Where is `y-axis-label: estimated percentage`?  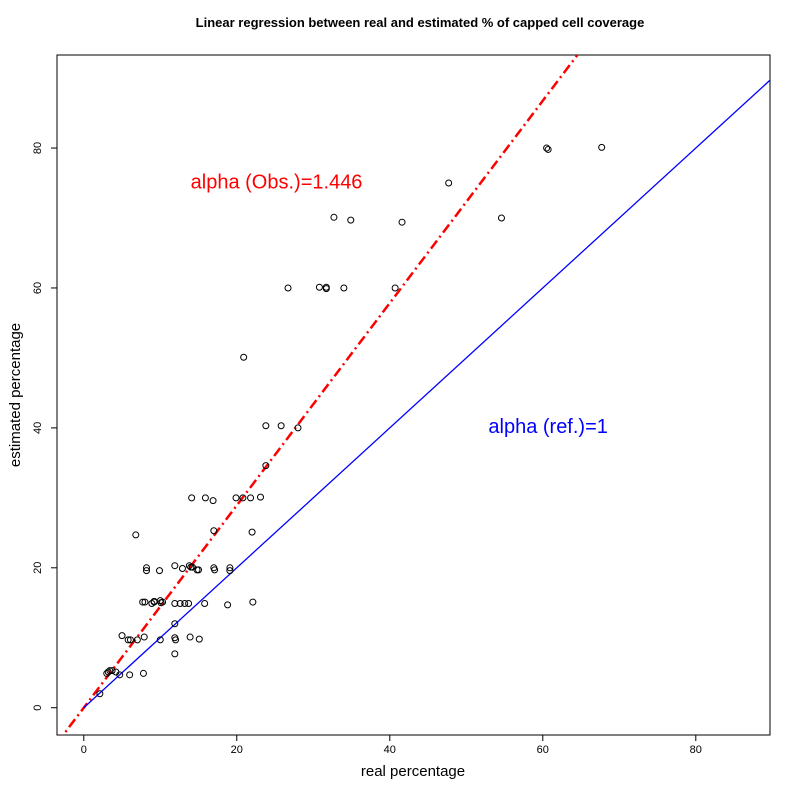 y-axis-label: estimated percentage is located at coordinates (15, 395).